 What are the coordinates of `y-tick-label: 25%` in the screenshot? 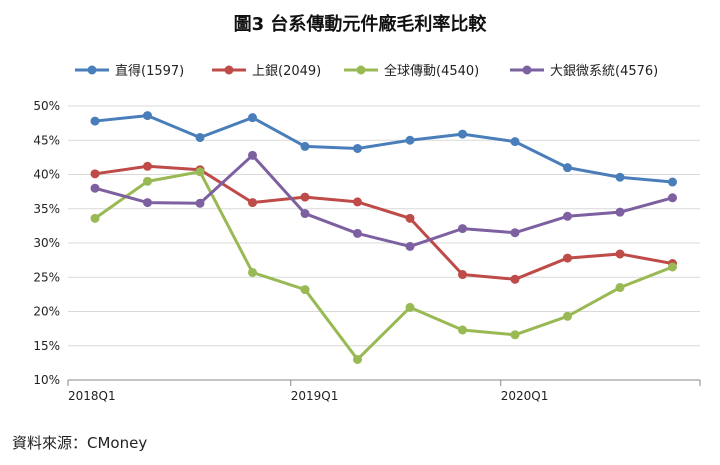 It's located at (46, 277).